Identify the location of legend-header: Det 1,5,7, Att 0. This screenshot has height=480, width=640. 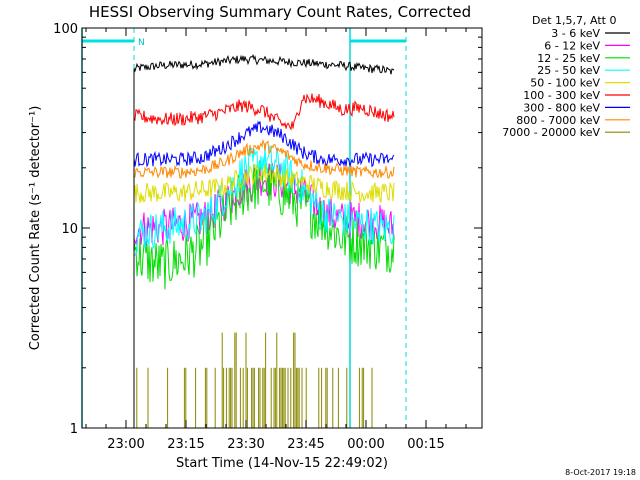
(574, 20).